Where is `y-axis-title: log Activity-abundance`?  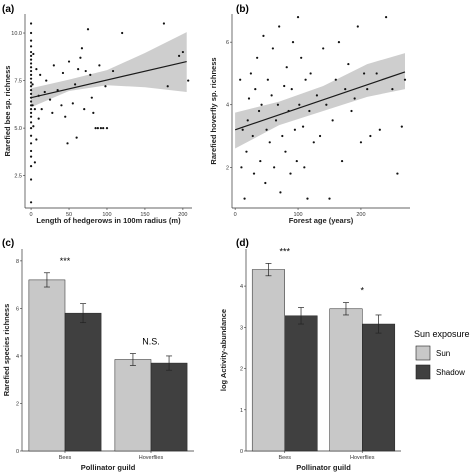 y-axis-title: log Activity-abundance is located at coordinates (223, 350).